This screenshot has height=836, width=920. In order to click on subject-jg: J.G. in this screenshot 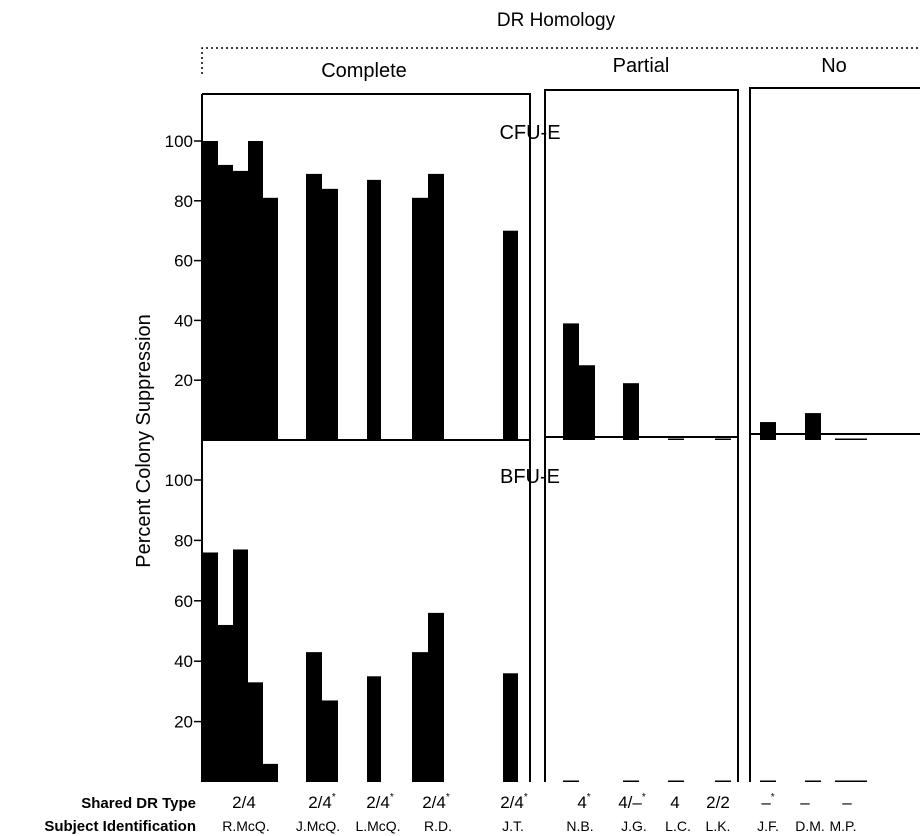, I will do `click(634, 826)`.